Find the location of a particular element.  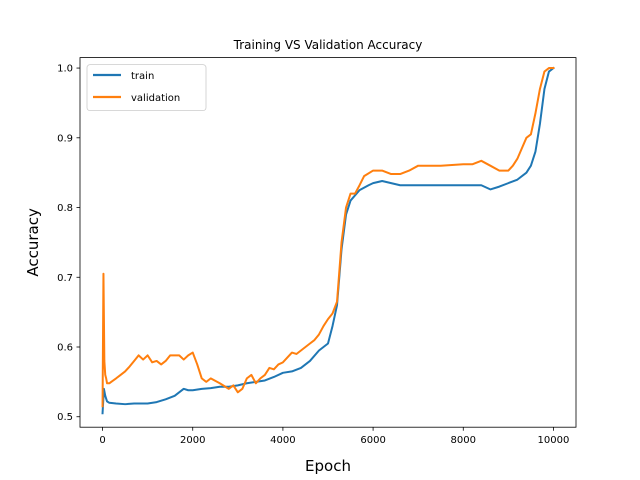

y-tick-label: 0.5 is located at coordinates (65, 417).